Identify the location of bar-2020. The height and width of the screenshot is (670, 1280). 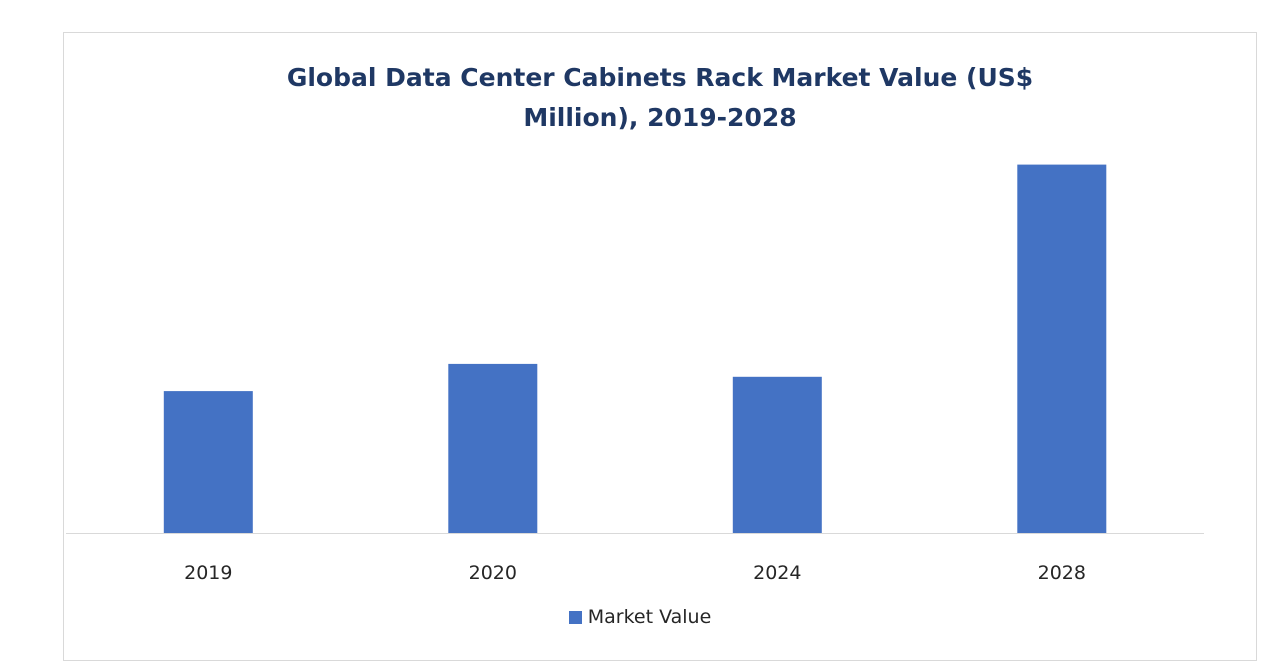
(493, 448).